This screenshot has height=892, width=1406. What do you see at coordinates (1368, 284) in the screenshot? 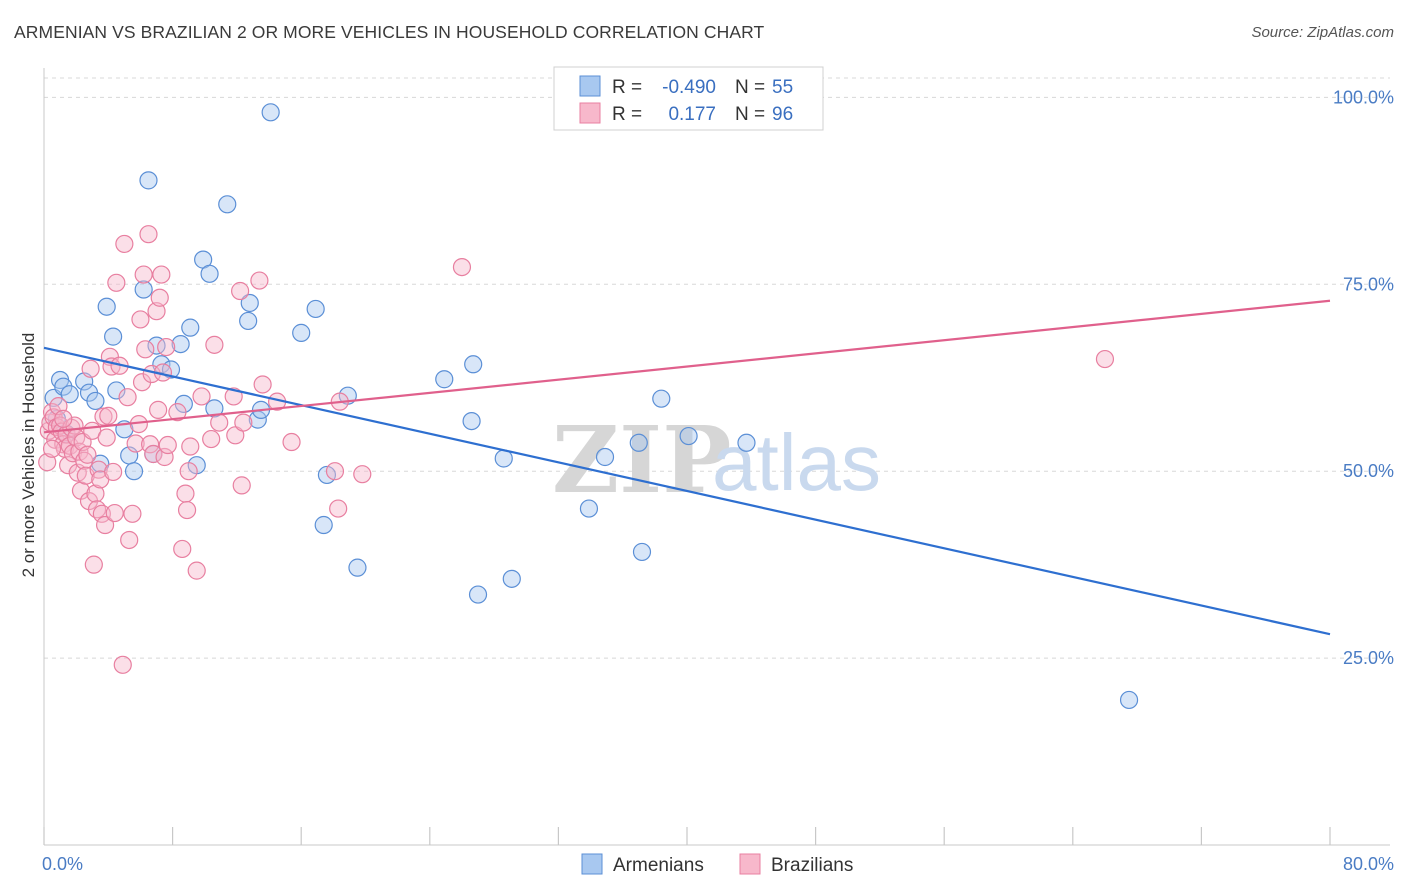
I see `y-tick-label: 75.0%` at bounding box center [1368, 284].